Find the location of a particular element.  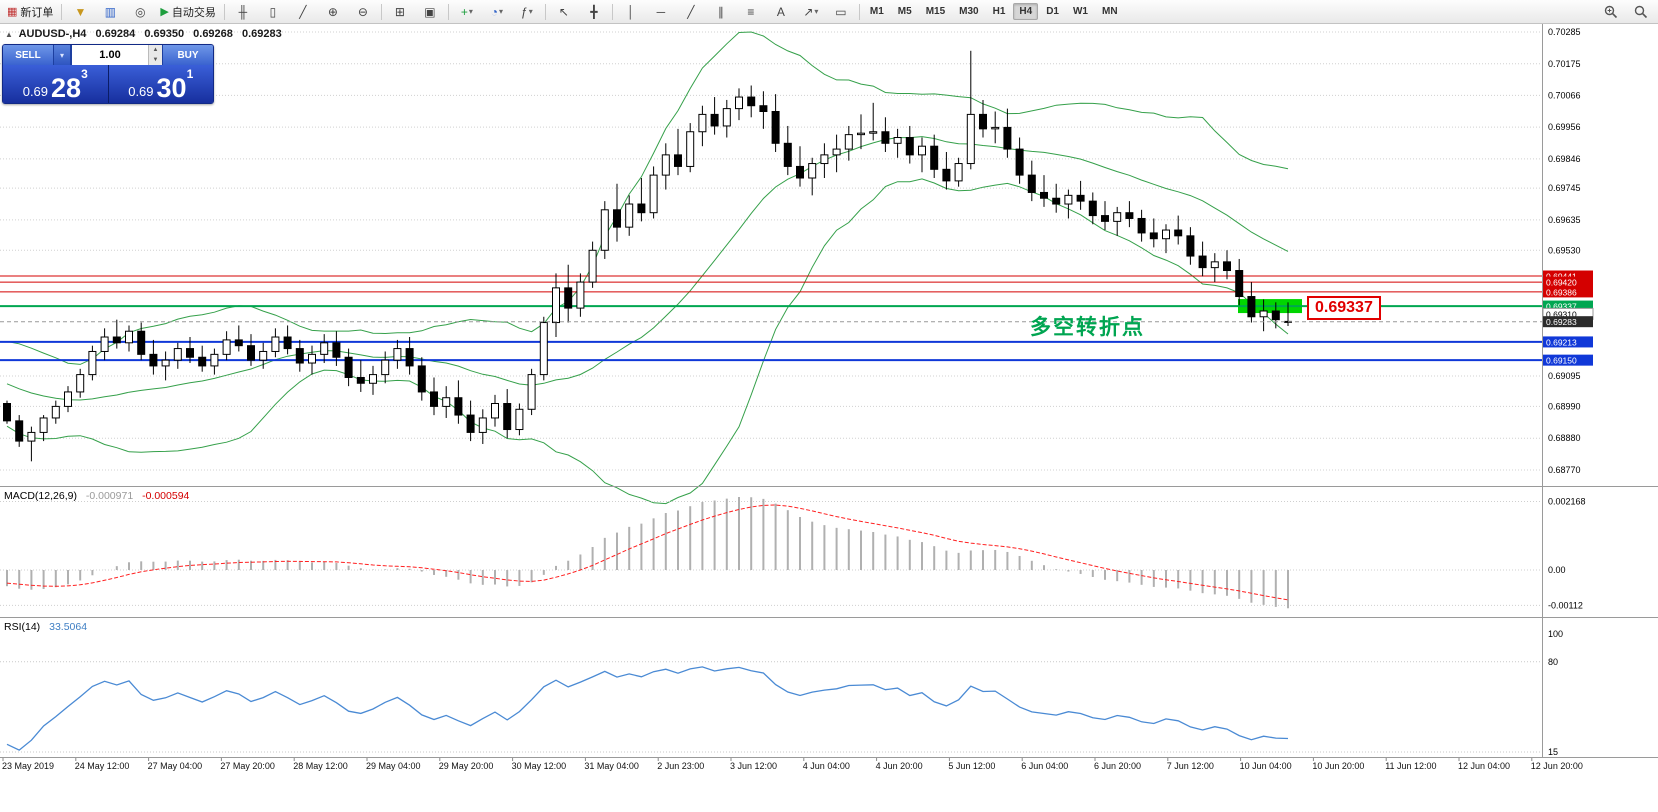

line-chart-icon: ╱ is located at coordinates (303, 11).